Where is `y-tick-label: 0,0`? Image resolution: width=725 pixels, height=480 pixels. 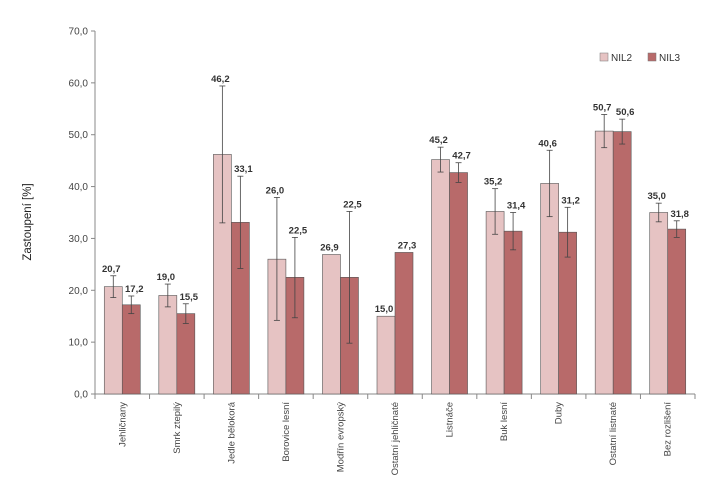 y-tick-label: 0,0 is located at coordinates (81, 395).